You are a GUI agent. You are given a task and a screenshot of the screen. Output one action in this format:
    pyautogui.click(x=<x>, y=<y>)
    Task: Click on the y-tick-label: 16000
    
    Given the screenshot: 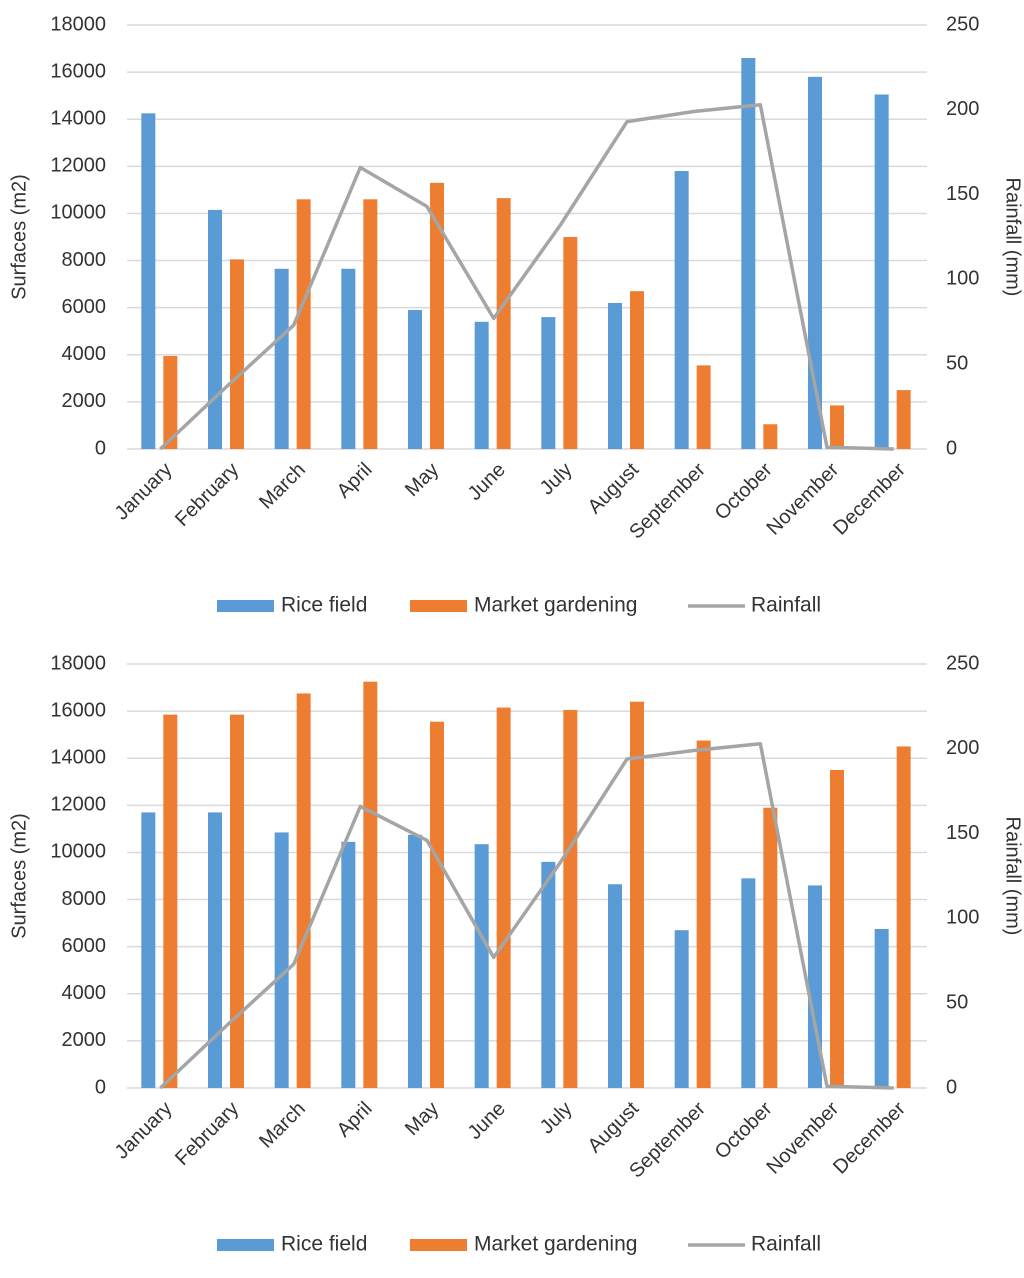 What is the action you would take?
    pyautogui.click(x=78, y=71)
    